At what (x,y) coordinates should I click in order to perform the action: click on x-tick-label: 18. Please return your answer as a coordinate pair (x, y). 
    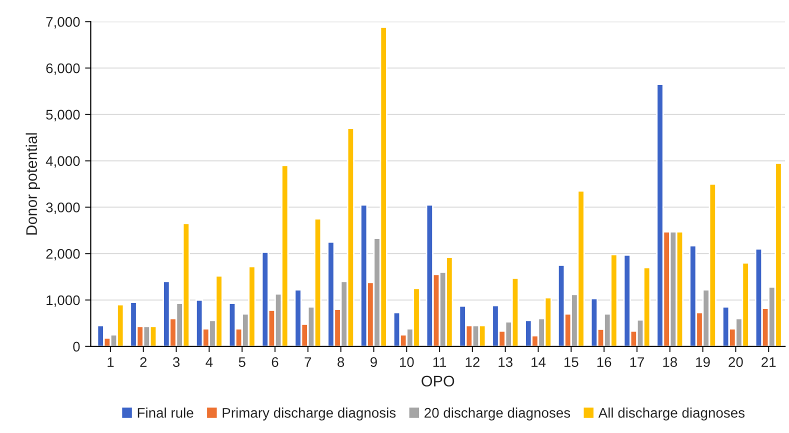
    Looking at the image, I should click on (670, 362).